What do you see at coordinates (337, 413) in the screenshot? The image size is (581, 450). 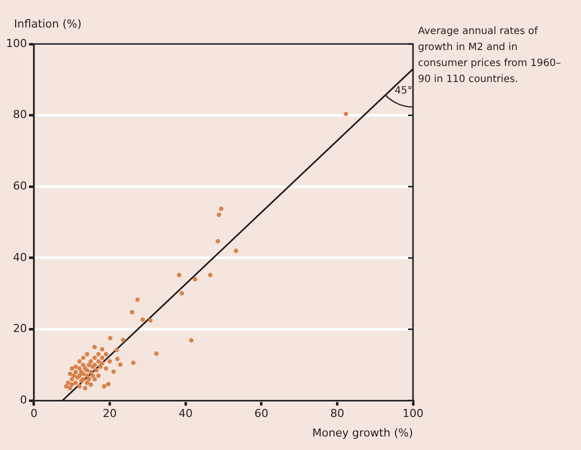 I see `x-tick-label: 80` at bounding box center [337, 413].